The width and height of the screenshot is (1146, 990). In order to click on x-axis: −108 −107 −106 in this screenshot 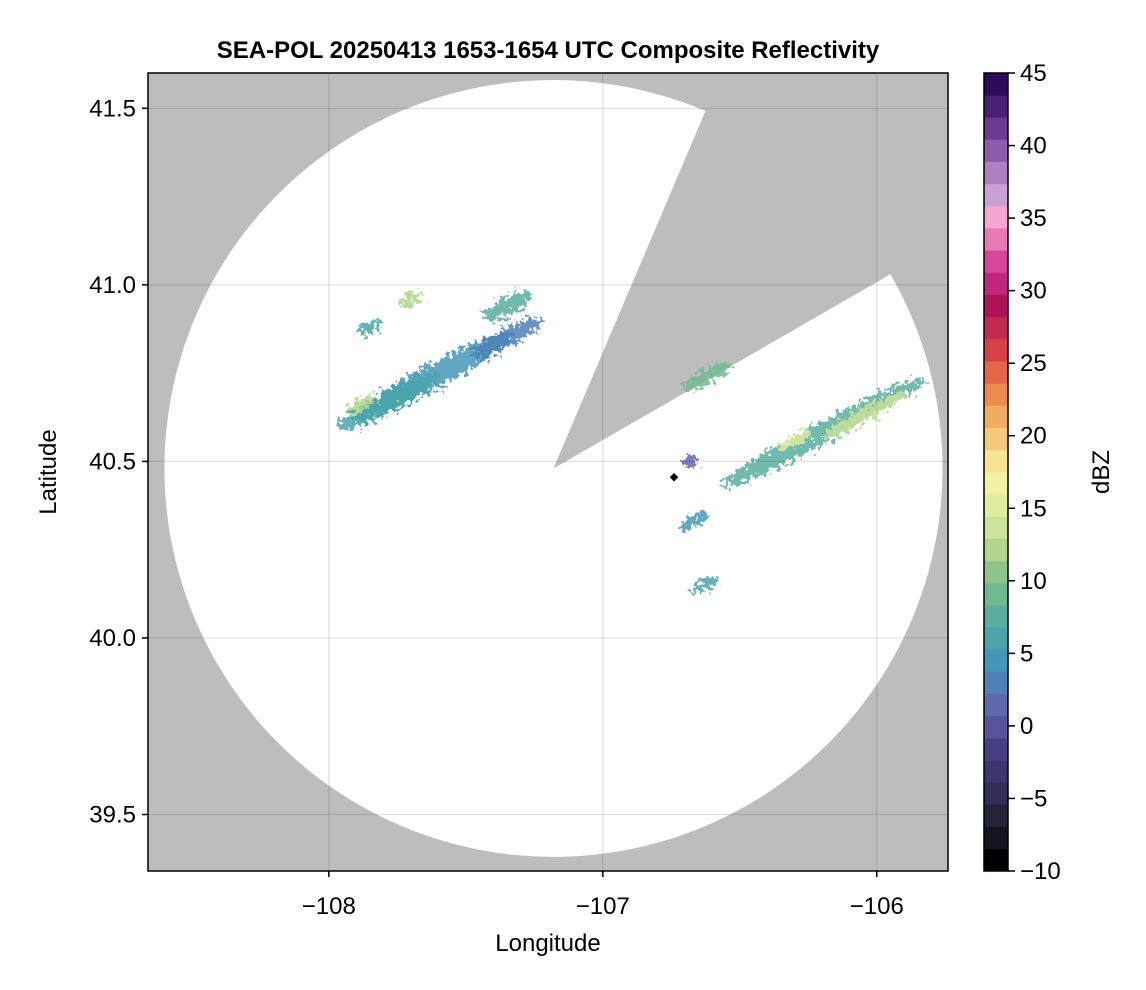, I will do `click(603, 895)`.